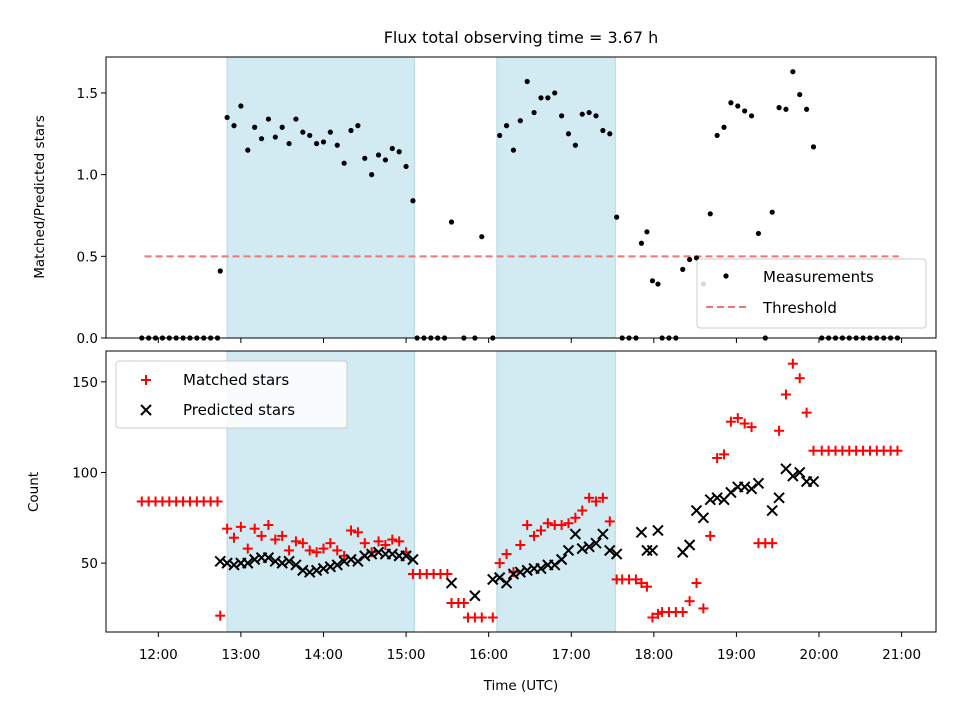 This screenshot has height=720, width=960. Describe the element at coordinates (488, 655) in the screenshot. I see `bottom-x-tick-label: 16:00` at that location.